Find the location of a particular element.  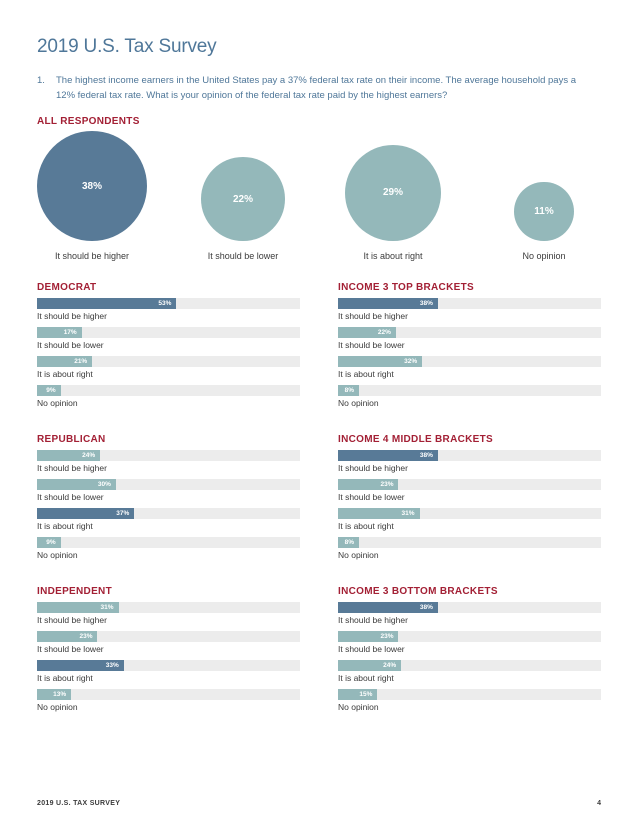

bar-row: 13% No opinion is located at coordinates (168, 703).